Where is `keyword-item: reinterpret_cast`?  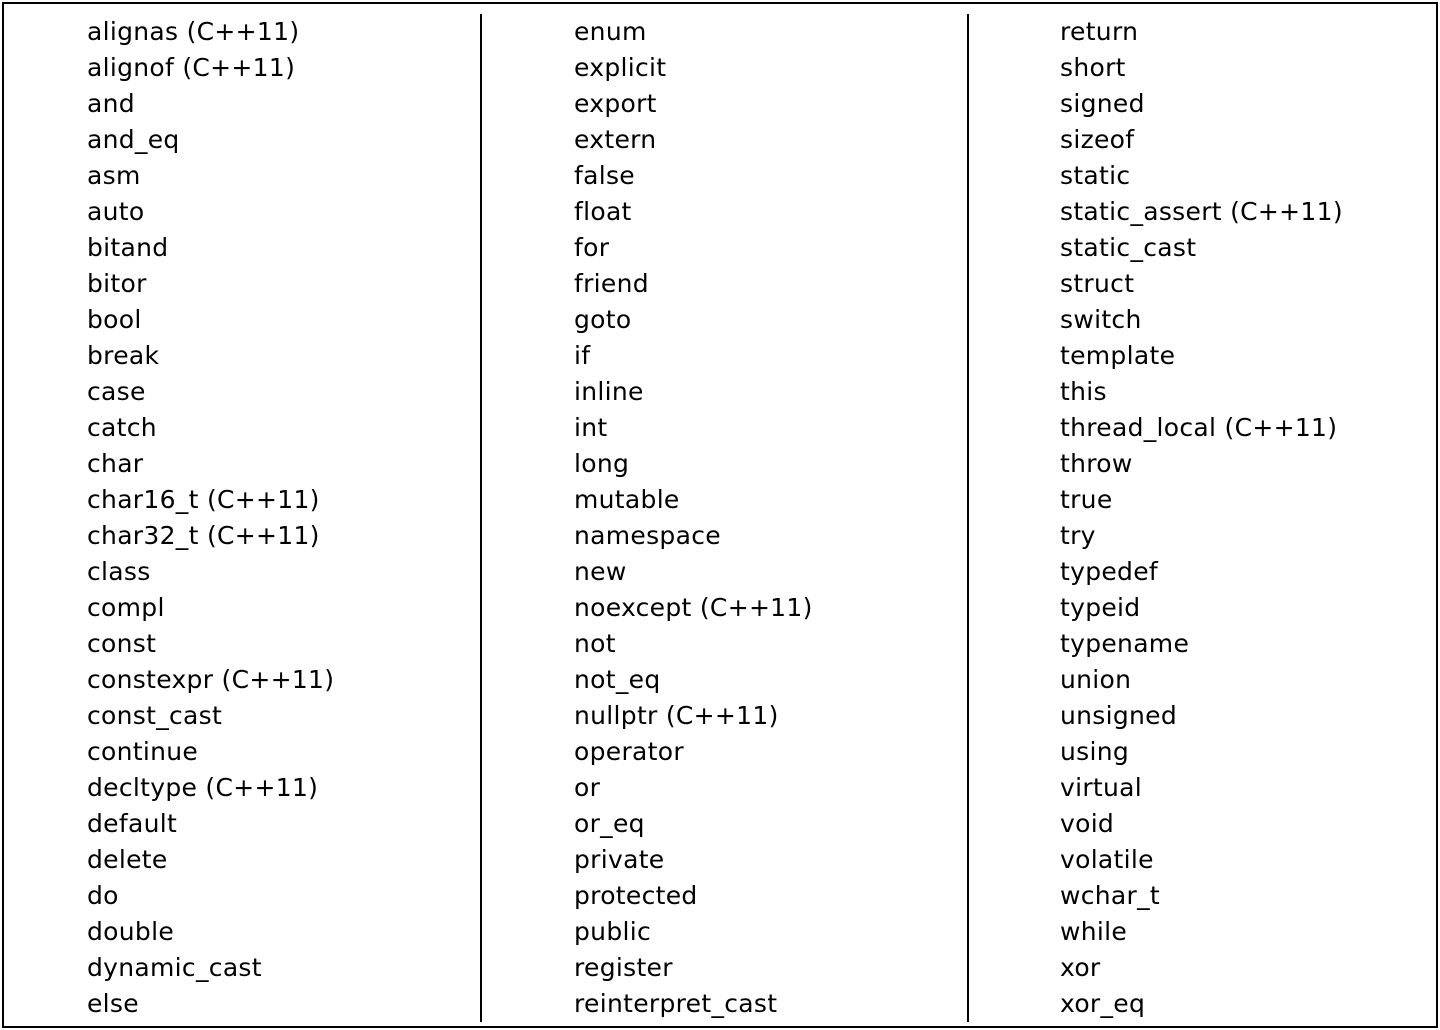 keyword-item: reinterpret_cast is located at coordinates (676, 1003).